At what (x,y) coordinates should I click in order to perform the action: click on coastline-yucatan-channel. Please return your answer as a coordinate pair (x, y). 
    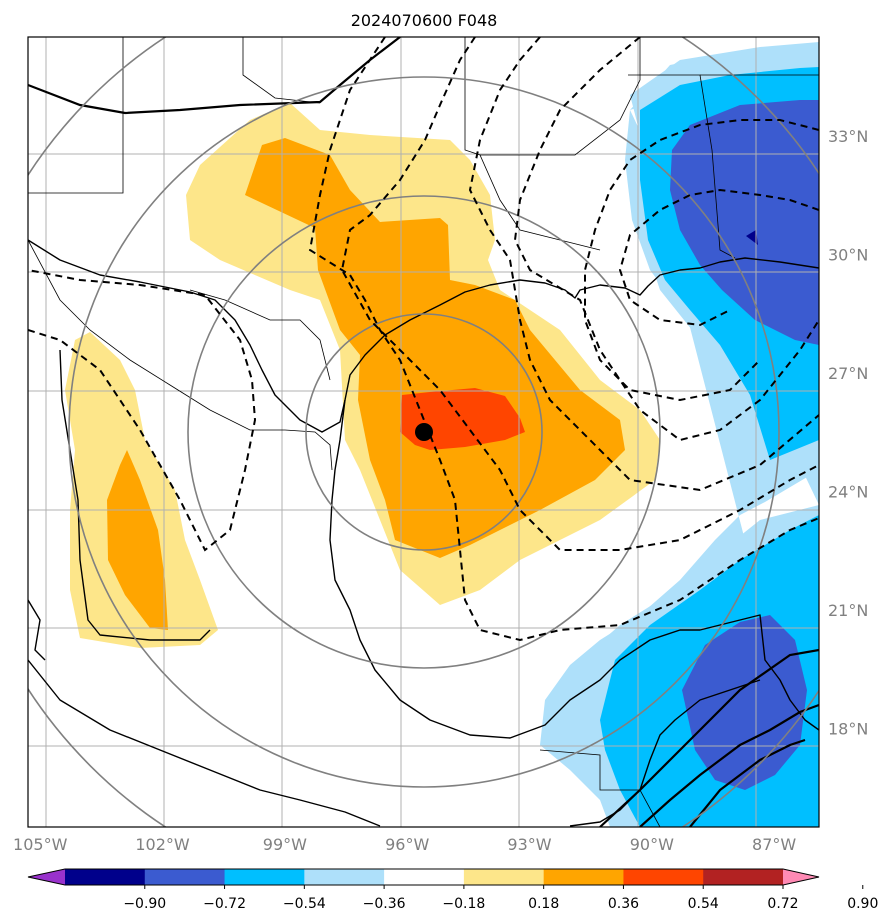
    Looking at the image, I should click on (665, 753).